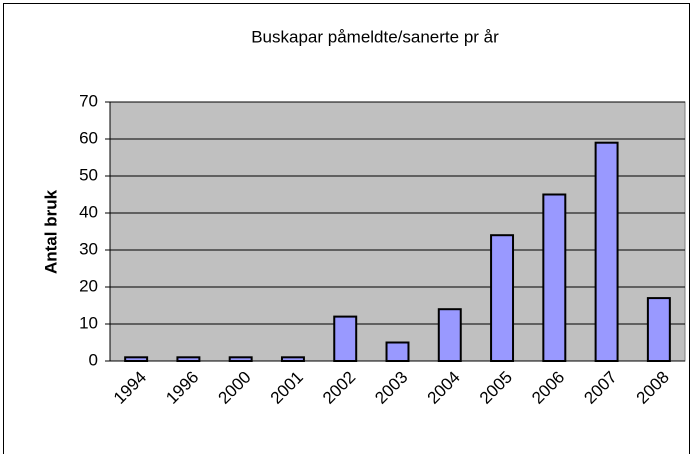 This screenshot has width=694, height=454. Describe the element at coordinates (88, 174) in the screenshot. I see `y-tick-label: 50` at that location.